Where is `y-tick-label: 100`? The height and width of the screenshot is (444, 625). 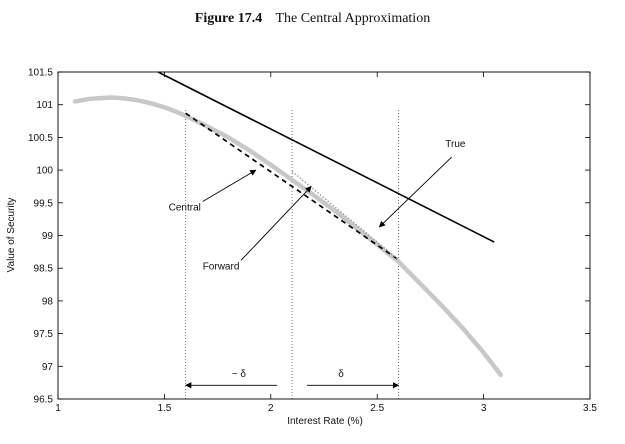 y-tick-label: 100 is located at coordinates (44, 171).